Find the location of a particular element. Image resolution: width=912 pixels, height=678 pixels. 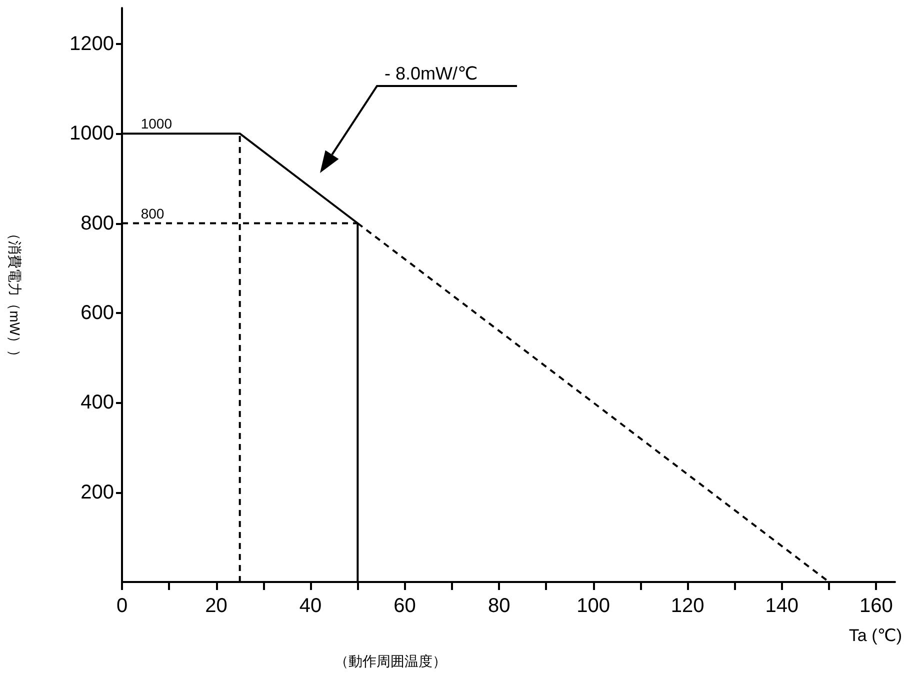

x-tick-label: 60 is located at coordinates (405, 606).